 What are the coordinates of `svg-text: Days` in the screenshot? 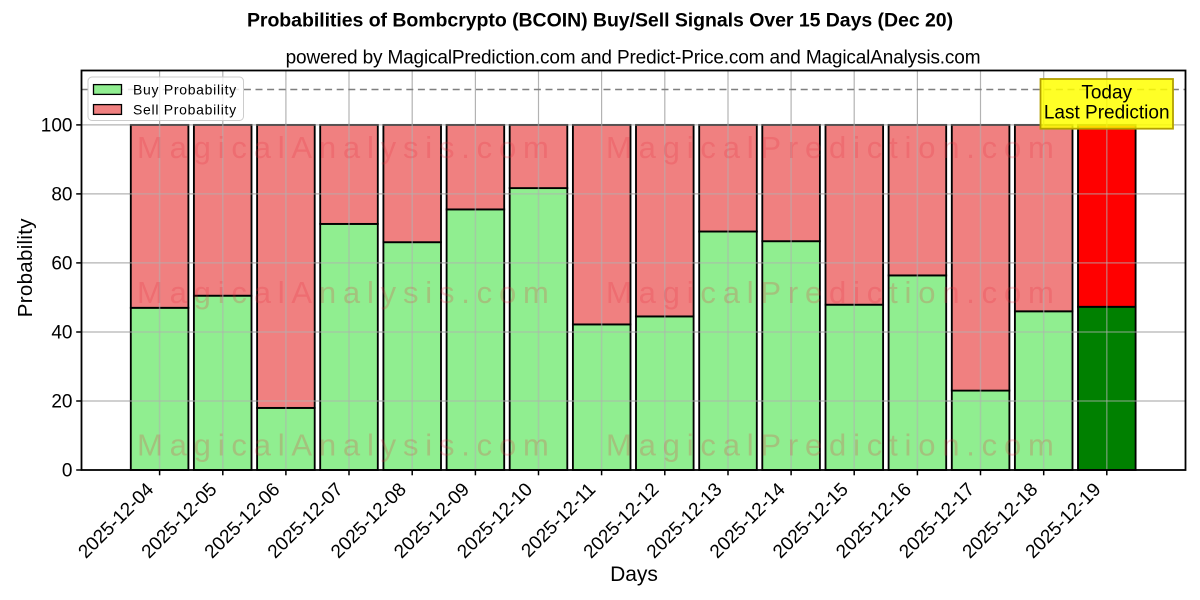 It's located at (634, 574).